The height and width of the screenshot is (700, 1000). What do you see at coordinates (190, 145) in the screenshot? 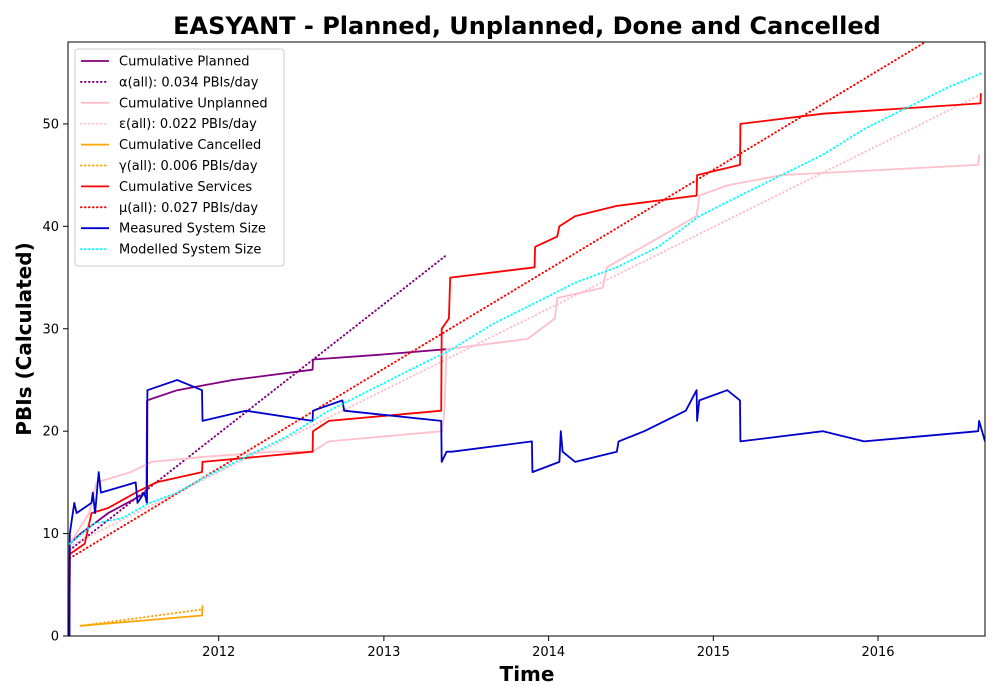
I see `legend-label-cumulative-cancelled: Cumulative Cancelled` at bounding box center [190, 145].